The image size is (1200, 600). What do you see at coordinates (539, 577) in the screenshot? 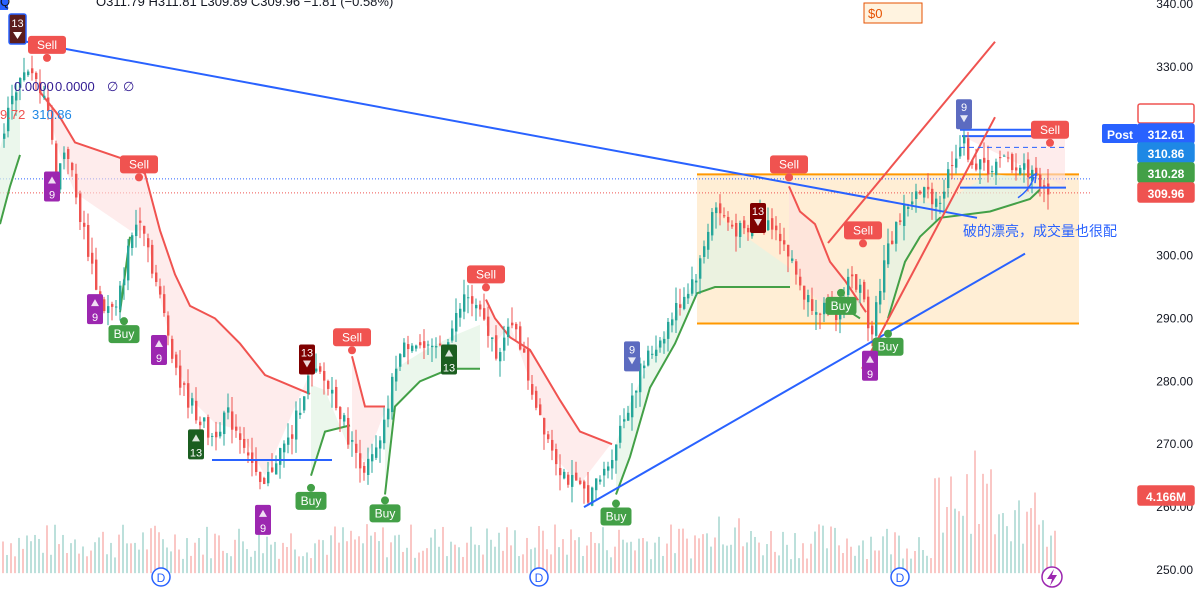
I see `dividend-marker-2: D` at bounding box center [539, 577].